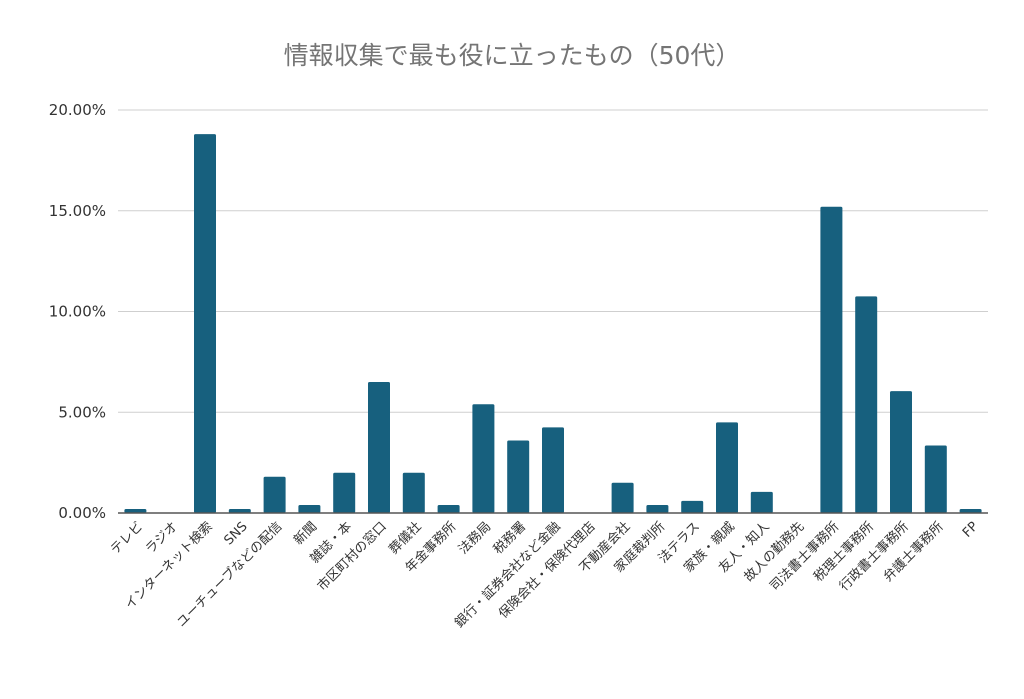 The height and width of the screenshot is (699, 1024). Describe the element at coordinates (306, 534) in the screenshot. I see `x-tick-label: 新聞` at that location.